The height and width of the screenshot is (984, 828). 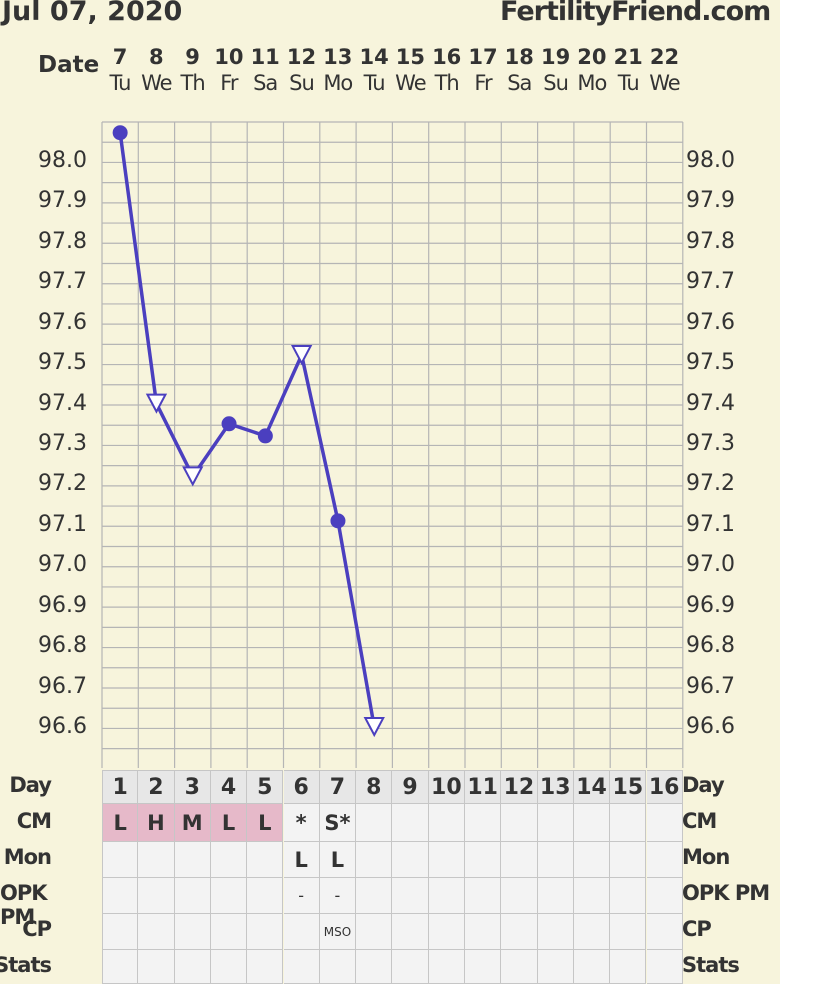 What do you see at coordinates (665, 70) in the screenshot?
I see `date-column: 22 We` at bounding box center [665, 70].